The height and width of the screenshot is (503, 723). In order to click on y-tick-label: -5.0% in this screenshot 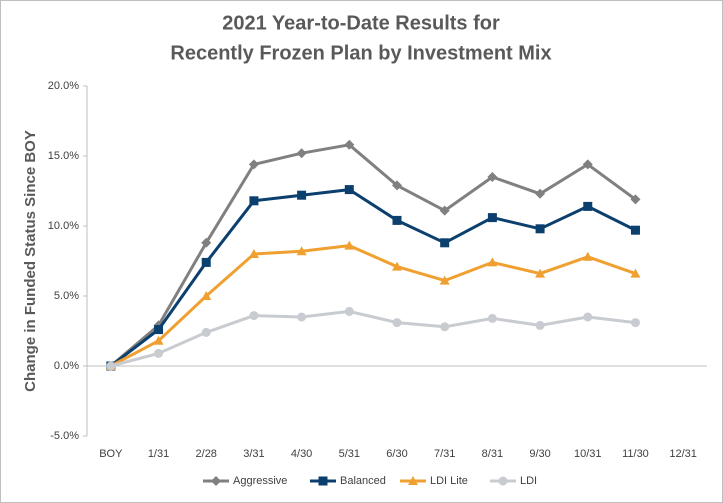, I will do `click(64, 436)`.